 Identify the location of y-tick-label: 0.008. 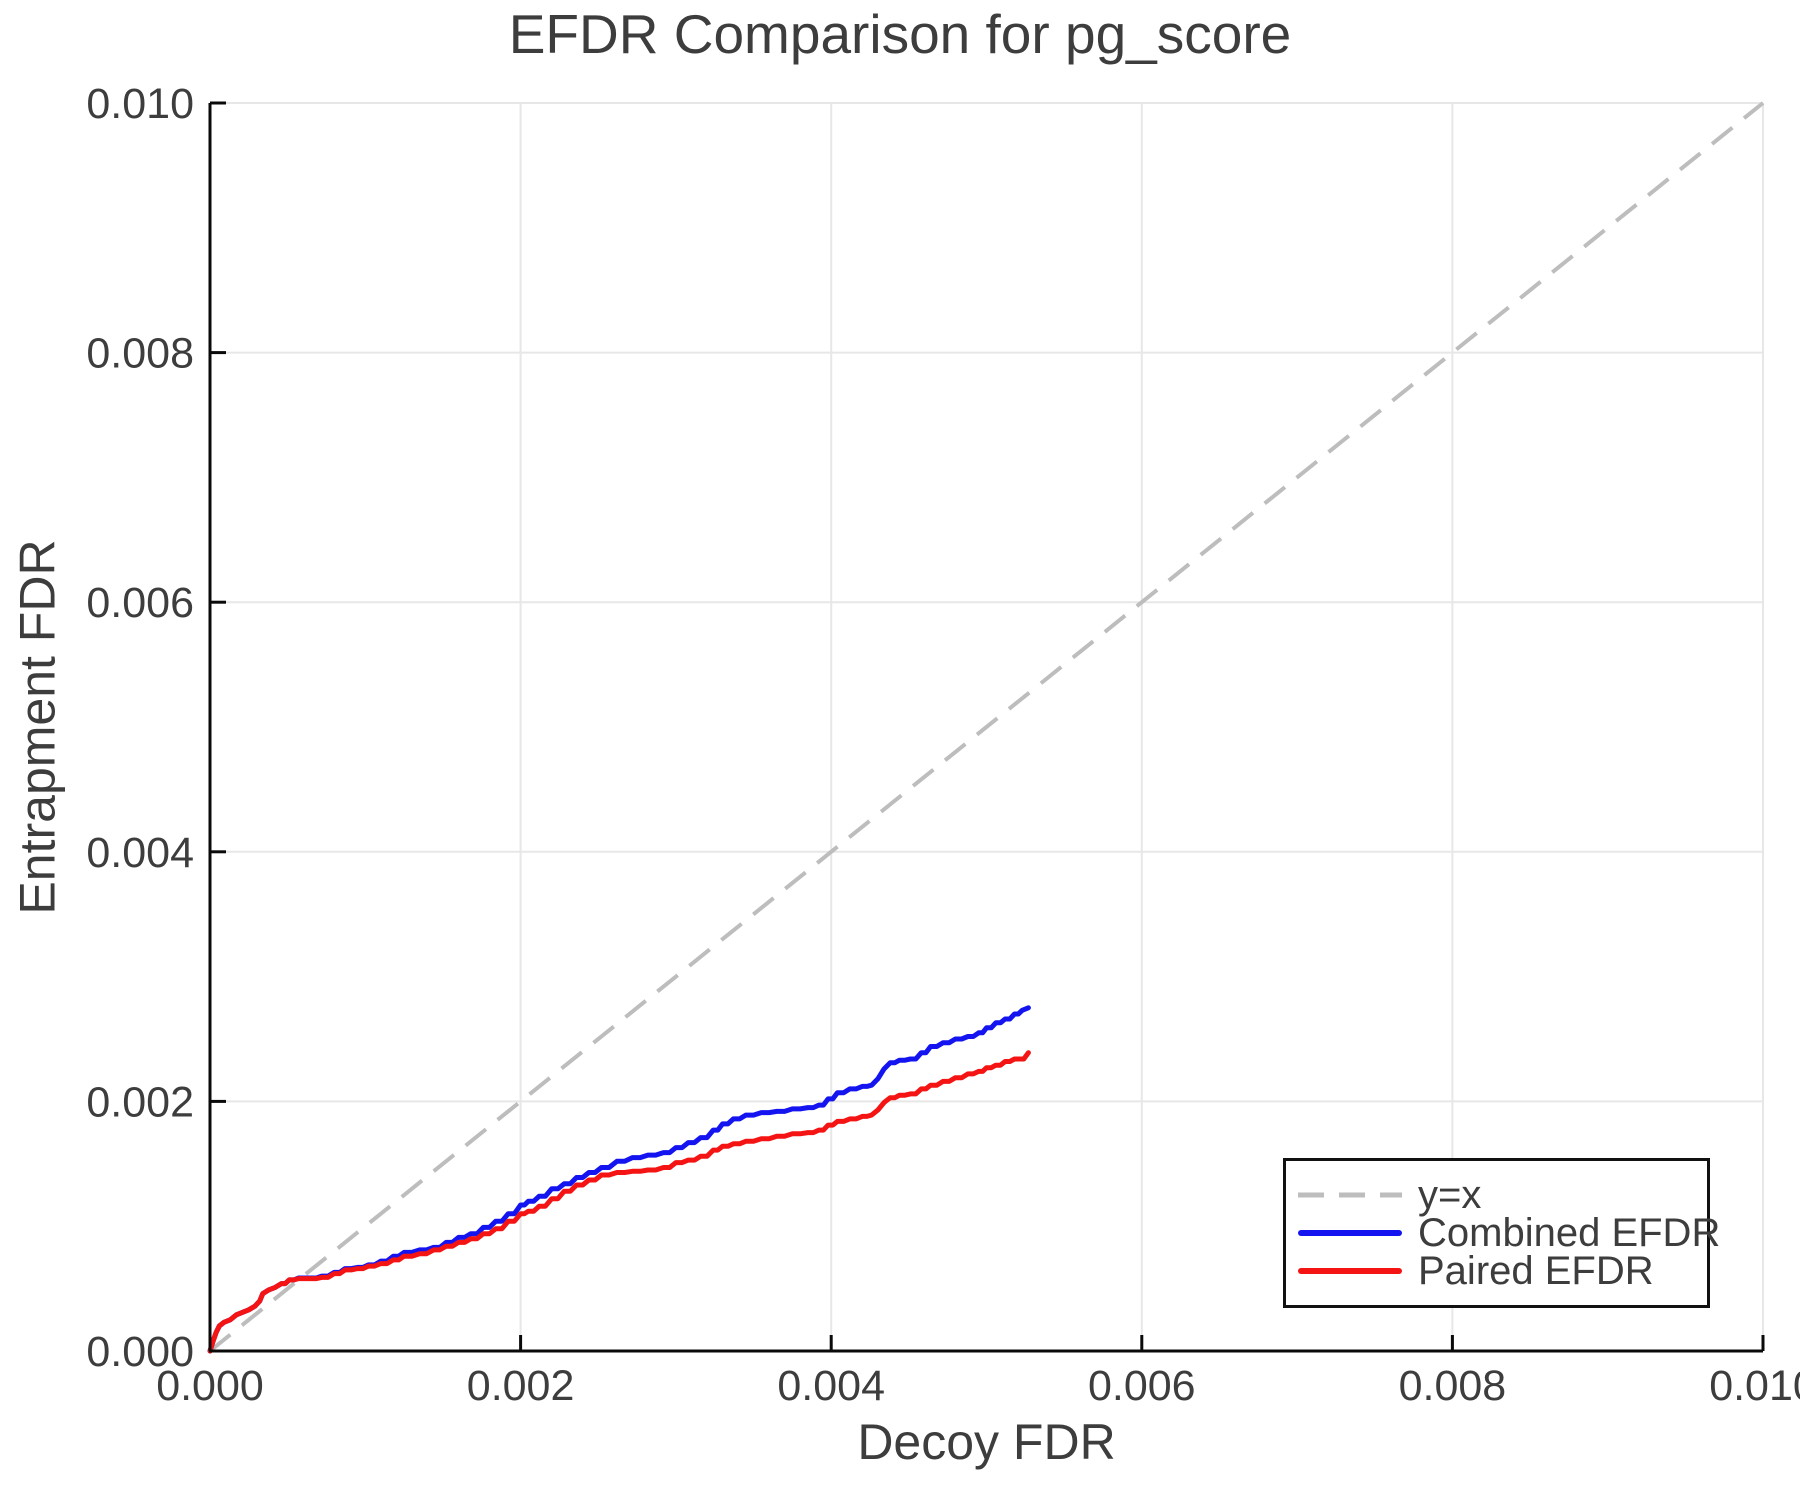
(140, 354).